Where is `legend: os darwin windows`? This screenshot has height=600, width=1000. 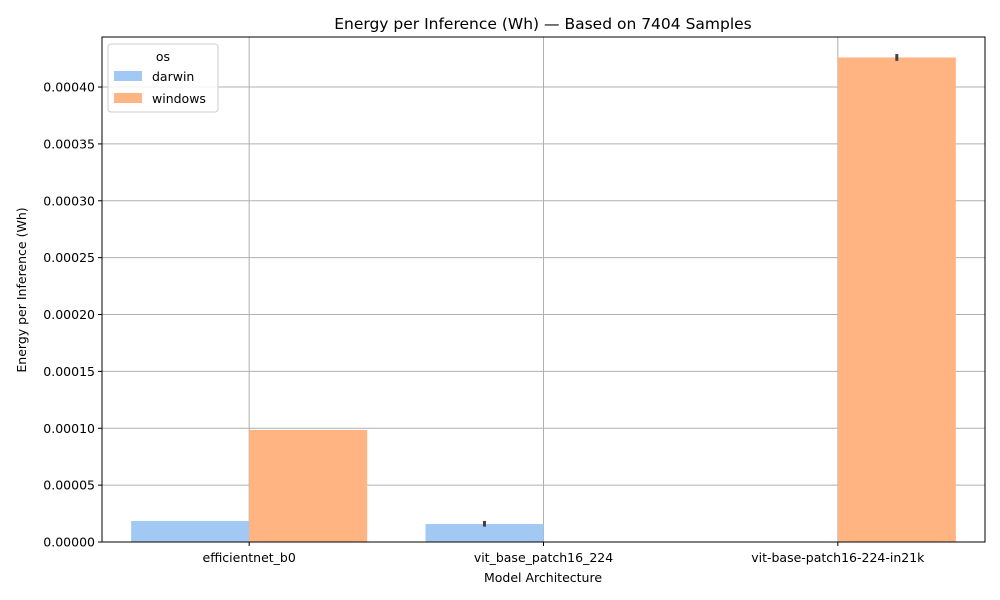
legend: os darwin windows is located at coordinates (163, 78).